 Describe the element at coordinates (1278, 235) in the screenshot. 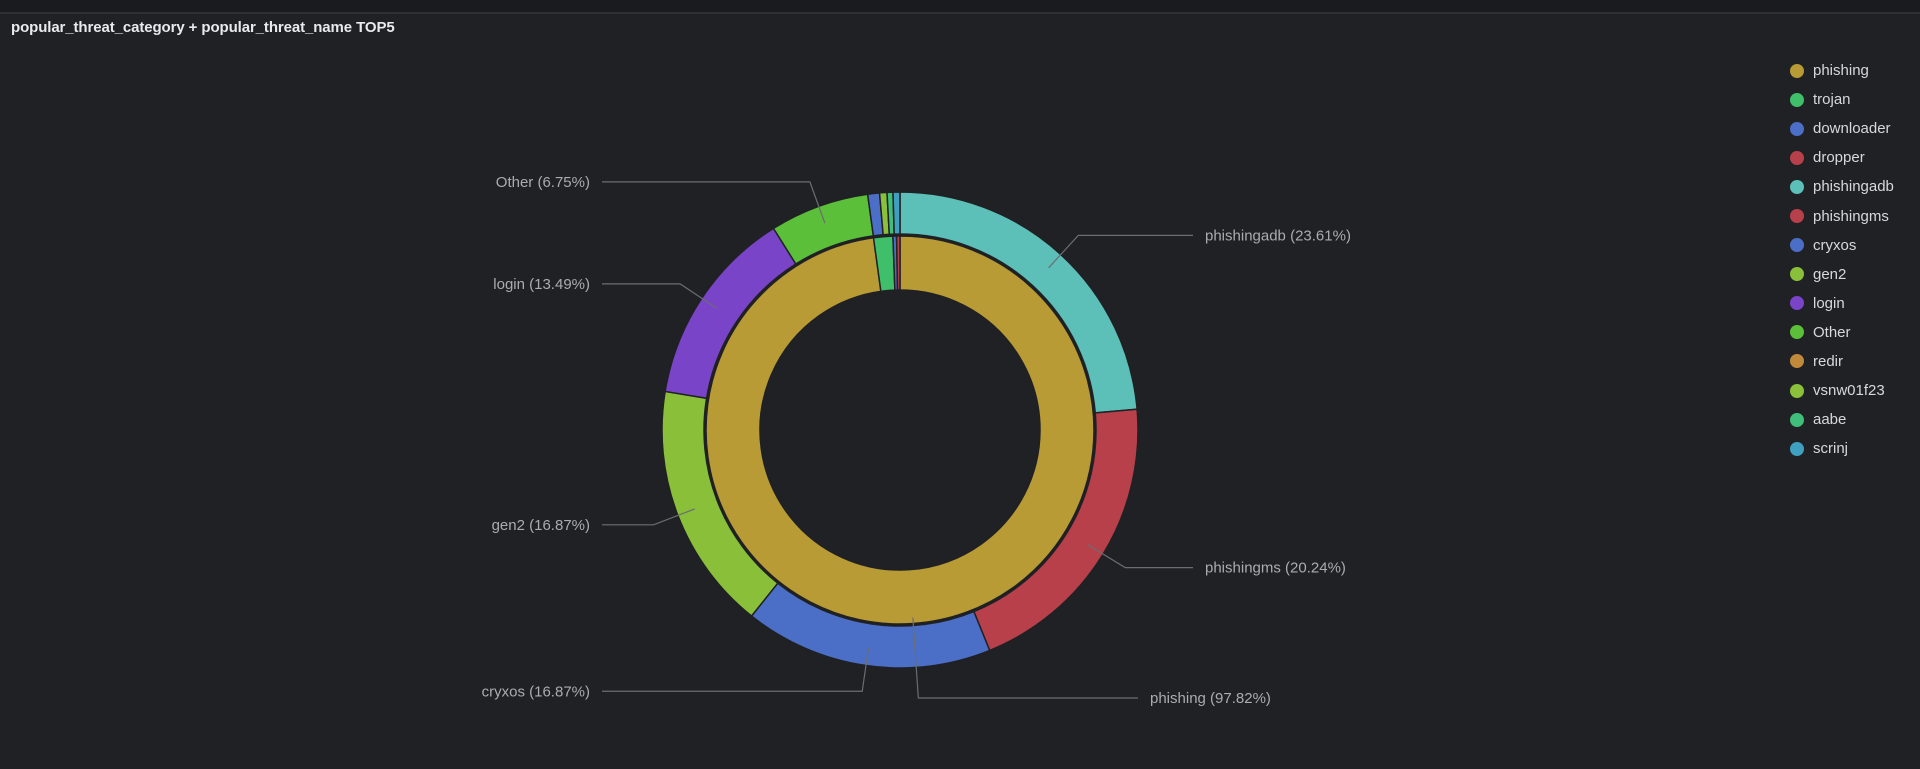

I see `callout-label-phishingadb: phishingadb (23.61%)` at that location.